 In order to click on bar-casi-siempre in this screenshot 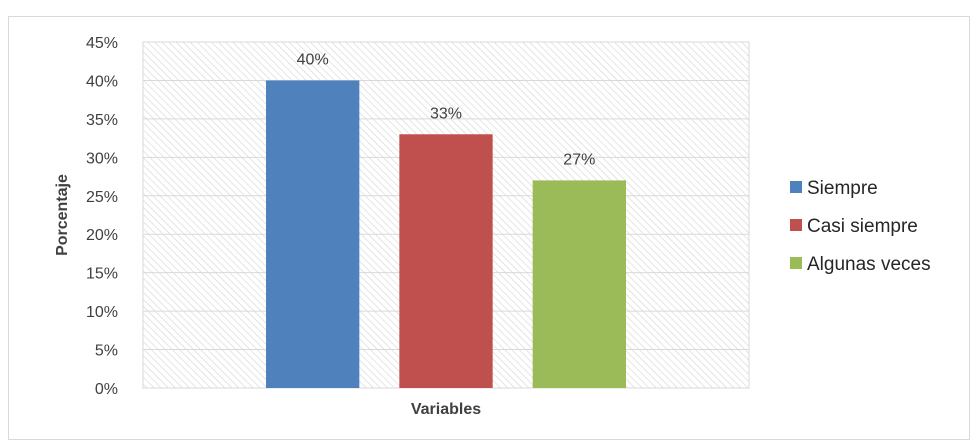, I will do `click(446, 261)`.